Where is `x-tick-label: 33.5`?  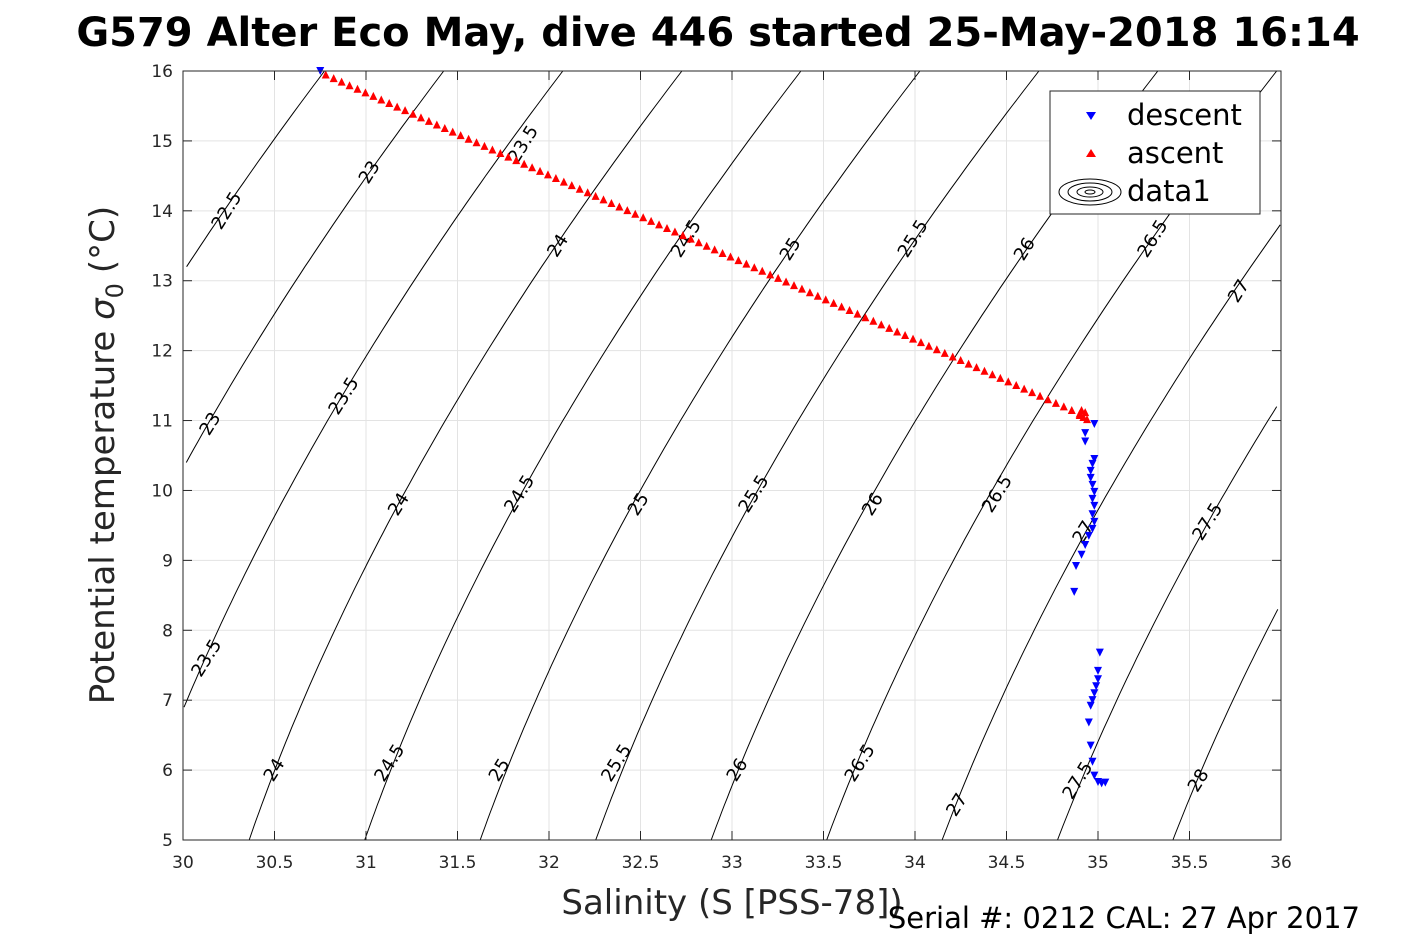 x-tick-label: 33.5 is located at coordinates (824, 863).